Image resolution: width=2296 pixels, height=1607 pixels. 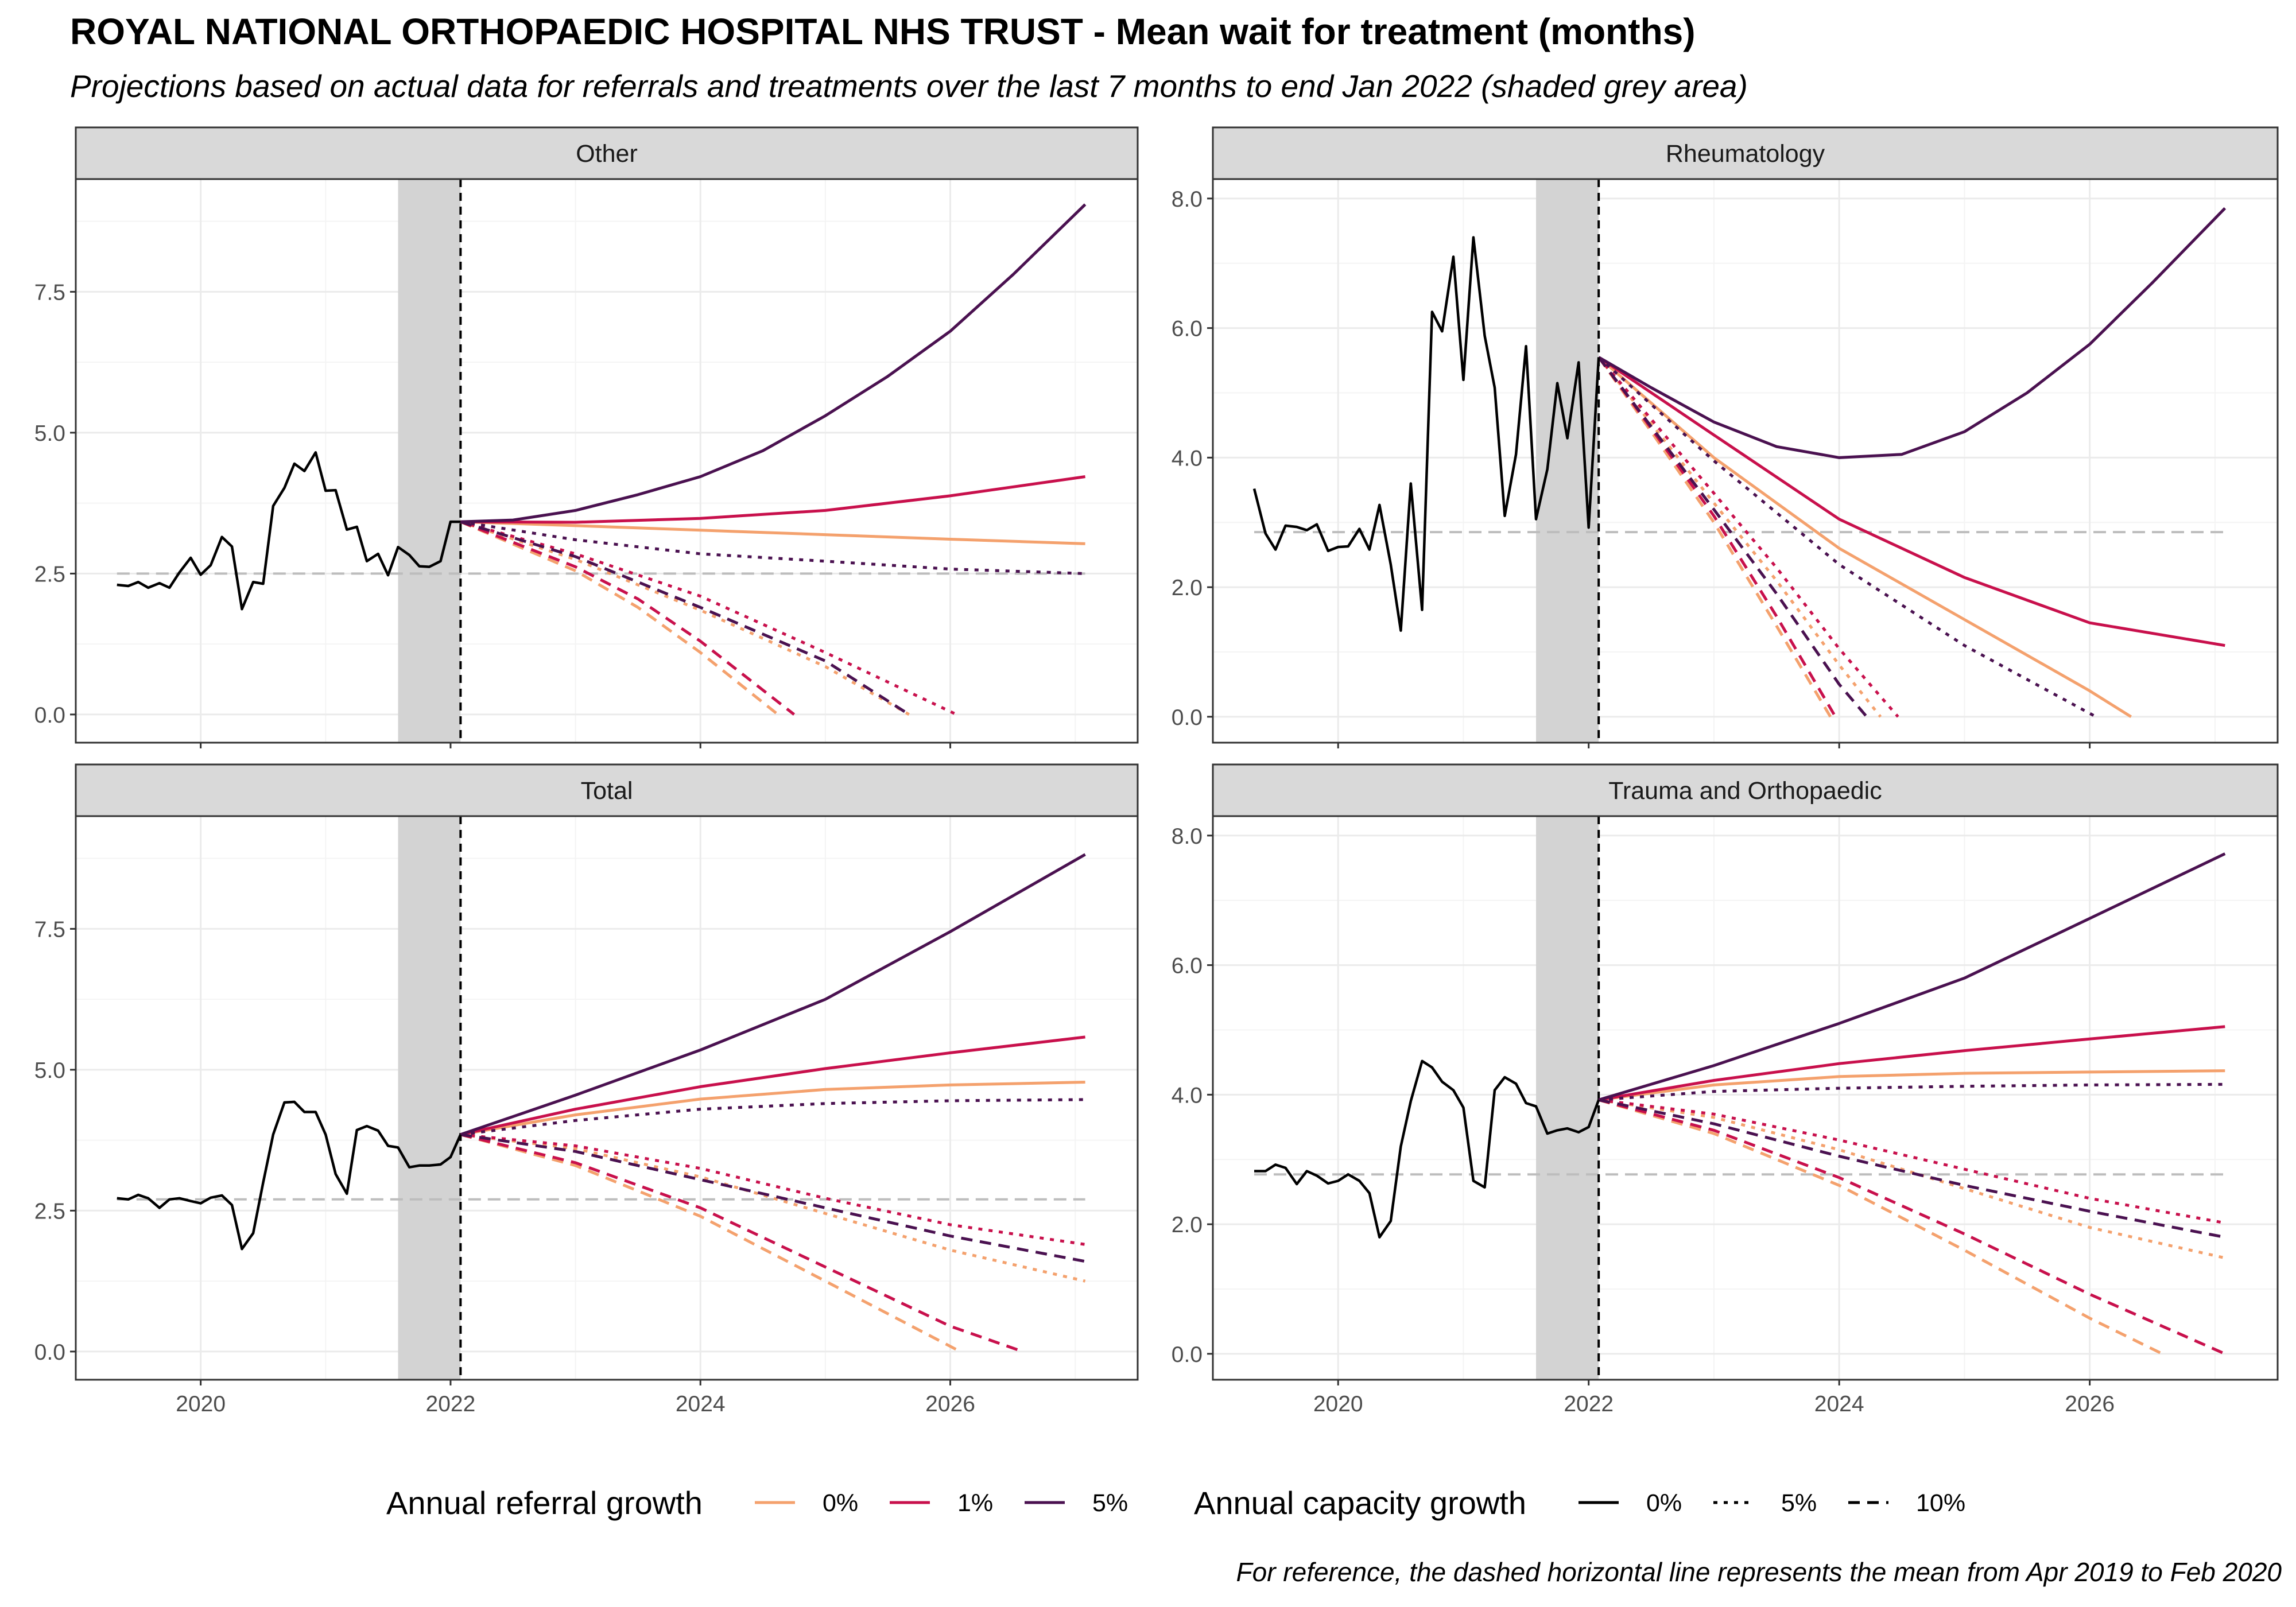 What do you see at coordinates (1360, 1503) in the screenshot?
I see `legend-title-capacity: Annual capacity growth` at bounding box center [1360, 1503].